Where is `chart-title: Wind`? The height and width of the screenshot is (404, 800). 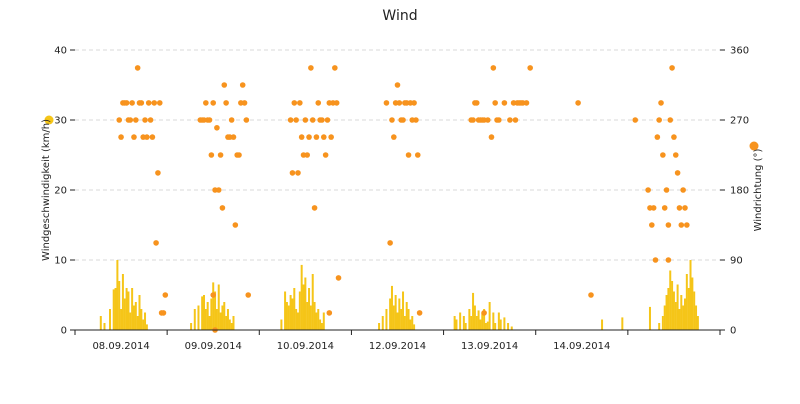 chart-title: Wind is located at coordinates (399, 16).